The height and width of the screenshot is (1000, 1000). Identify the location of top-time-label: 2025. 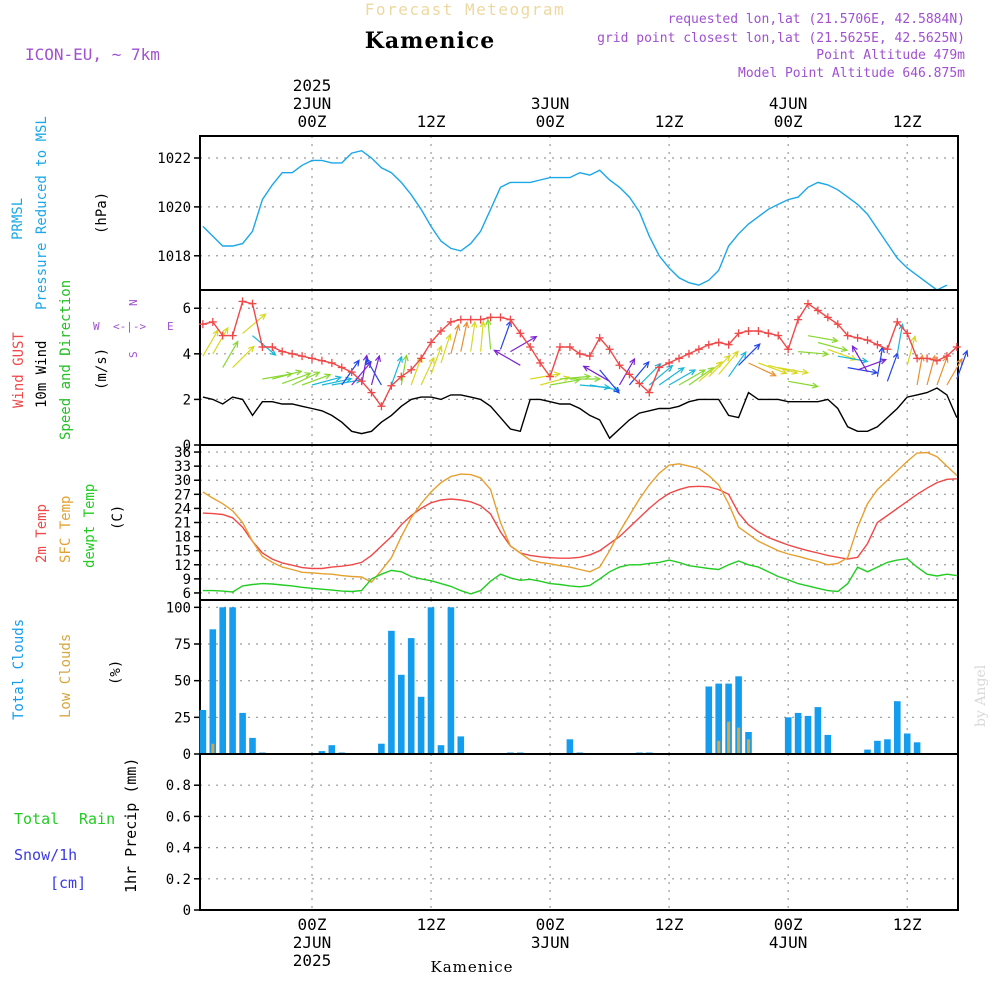
(312, 85).